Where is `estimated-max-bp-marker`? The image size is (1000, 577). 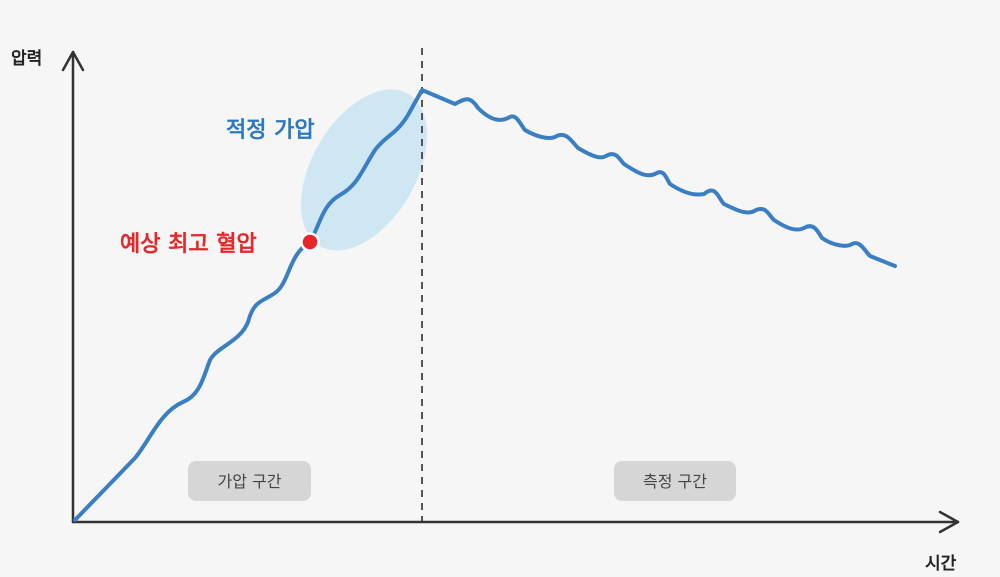 estimated-max-bp-marker is located at coordinates (310, 242).